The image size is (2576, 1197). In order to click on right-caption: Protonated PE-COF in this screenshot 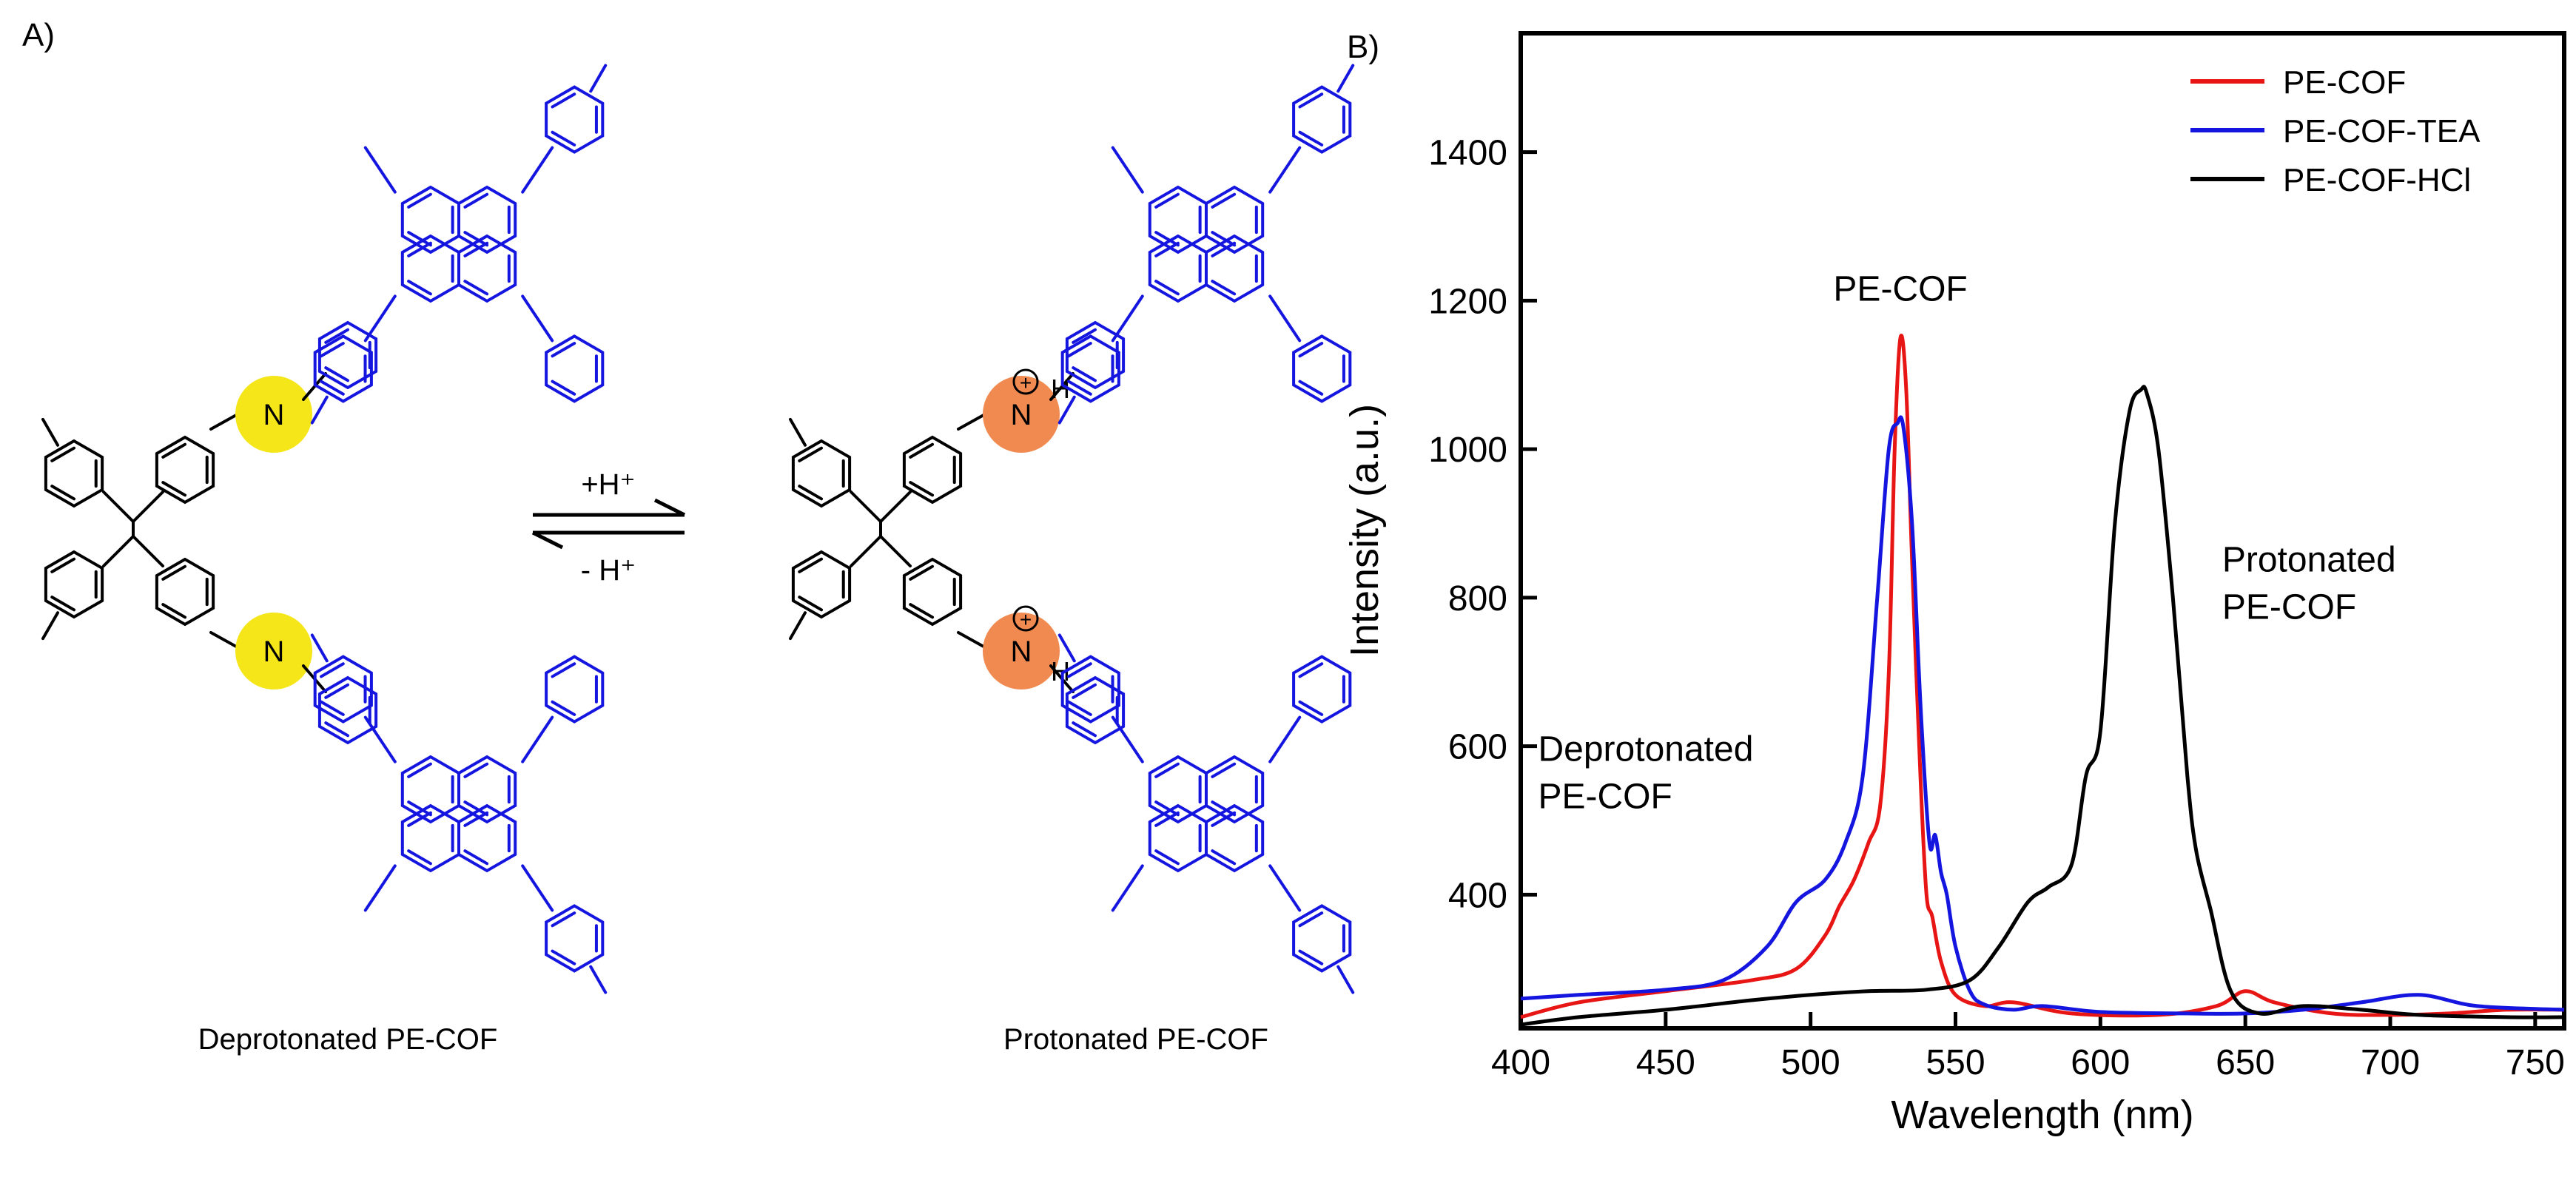, I will do `click(1135, 1039)`.